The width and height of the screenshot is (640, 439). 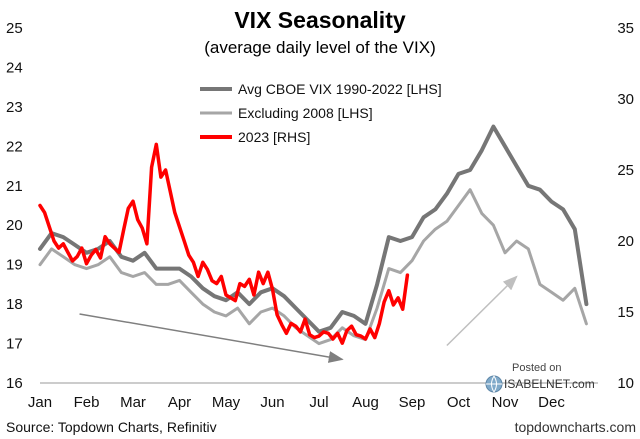 What do you see at coordinates (537, 368) in the screenshot?
I see `watermark-posted-text: Posted on` at bounding box center [537, 368].